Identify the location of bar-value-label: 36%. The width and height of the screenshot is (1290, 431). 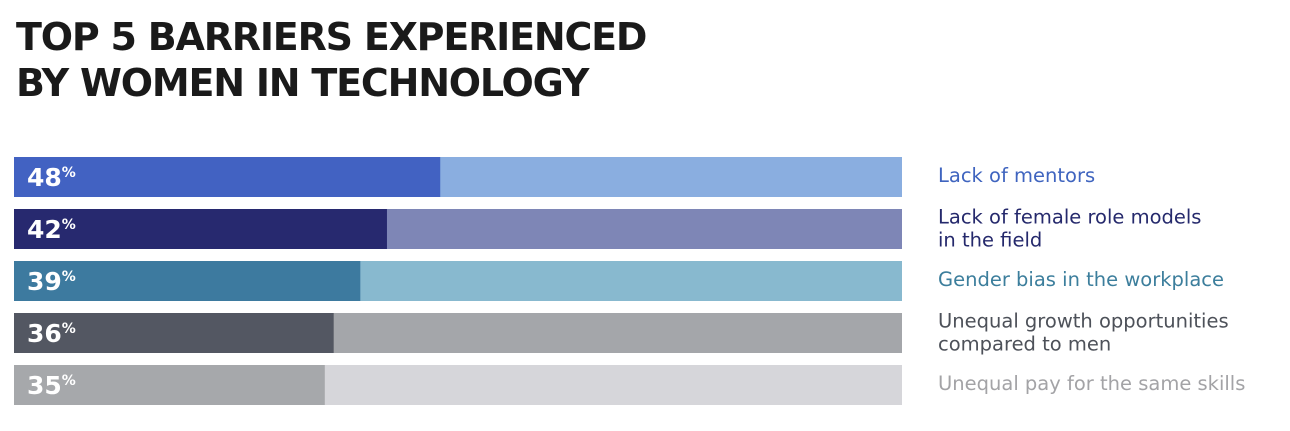
(51, 333).